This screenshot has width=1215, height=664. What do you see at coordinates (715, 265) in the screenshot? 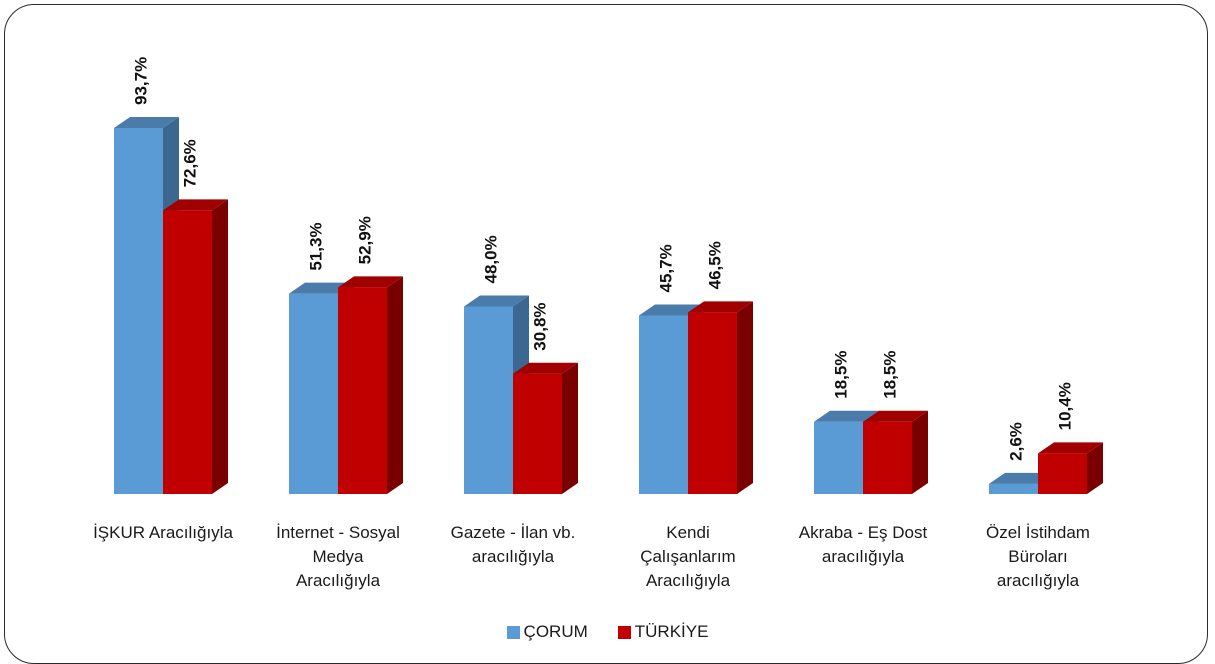
I see `value-label-turkiye-3: 46,5%` at bounding box center [715, 265].